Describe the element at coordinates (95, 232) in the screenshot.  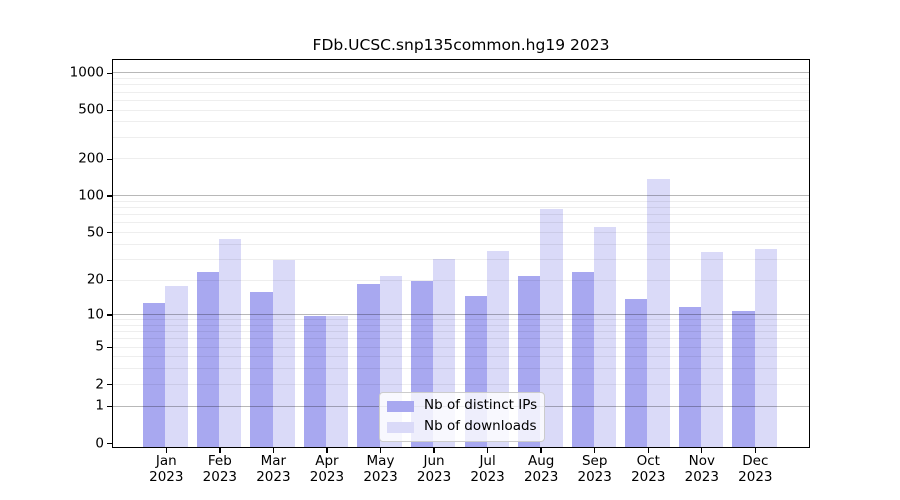
I see `y-tick-label-50: 50` at that location.